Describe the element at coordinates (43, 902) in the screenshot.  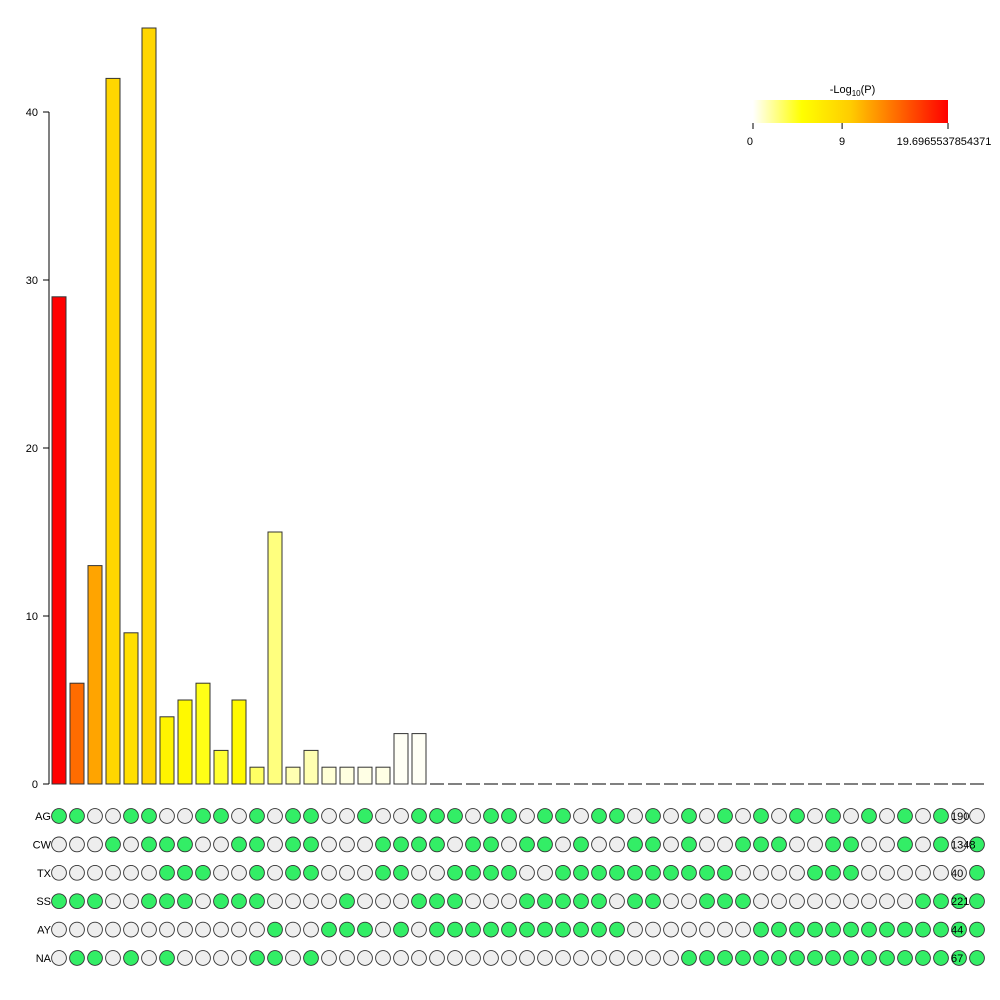
I see `set-label: SS` at that location.